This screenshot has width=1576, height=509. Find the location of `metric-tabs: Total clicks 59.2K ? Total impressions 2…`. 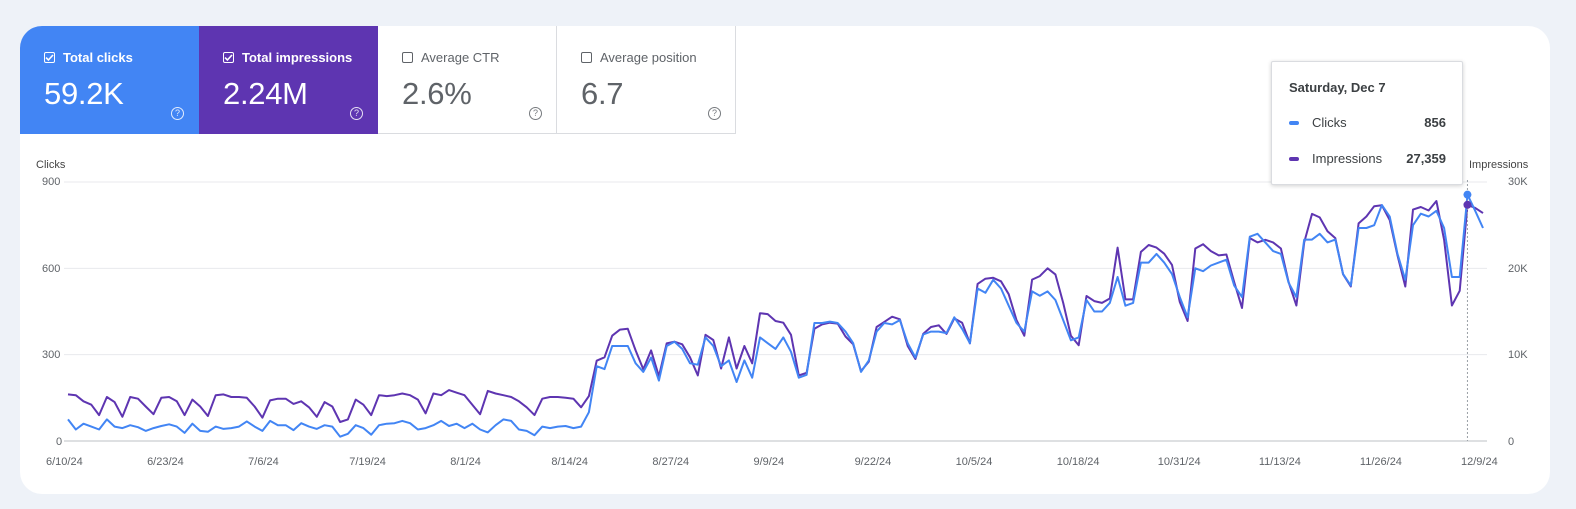

metric-tabs: Total clicks 59.2K ? Total impressions 2… is located at coordinates (378, 80).